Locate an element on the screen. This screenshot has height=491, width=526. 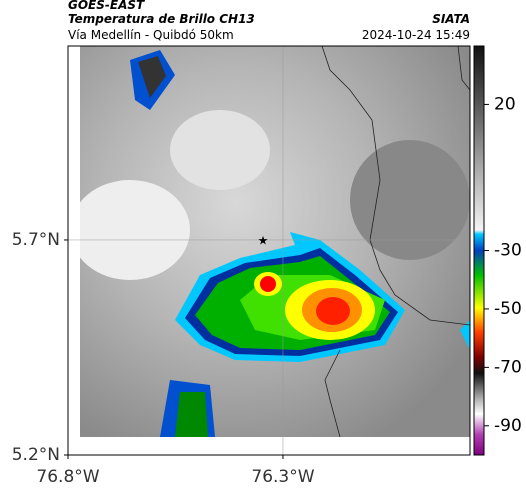
y-tick-label: 5.7°N is located at coordinates (36, 240).